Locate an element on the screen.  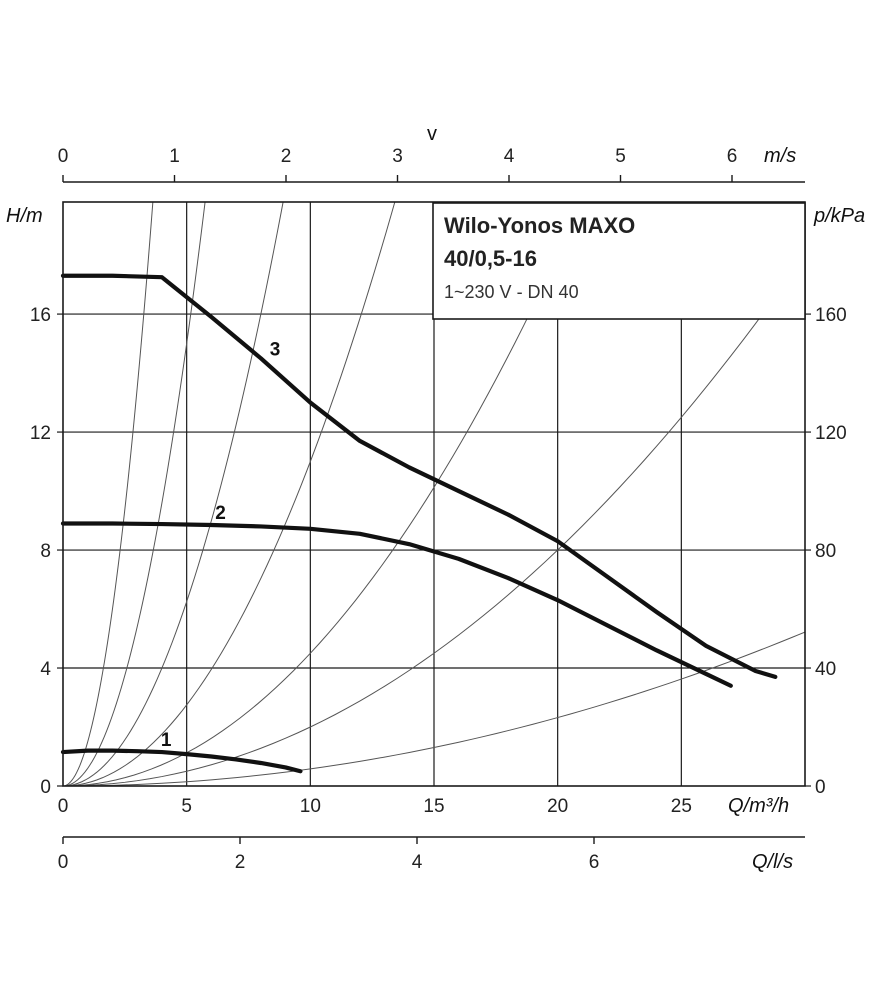
x-tick-label-15: 15 is located at coordinates (433, 806).